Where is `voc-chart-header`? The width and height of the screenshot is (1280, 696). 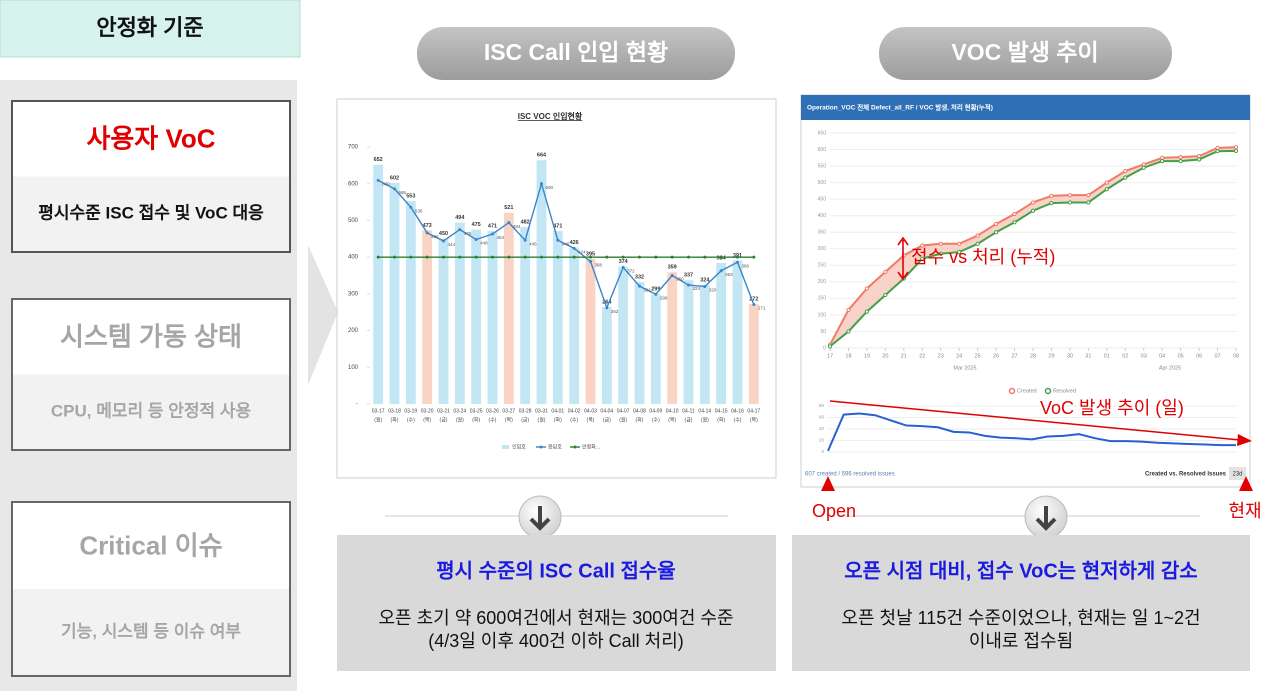 voc-chart-header is located at coordinates (1025, 107).